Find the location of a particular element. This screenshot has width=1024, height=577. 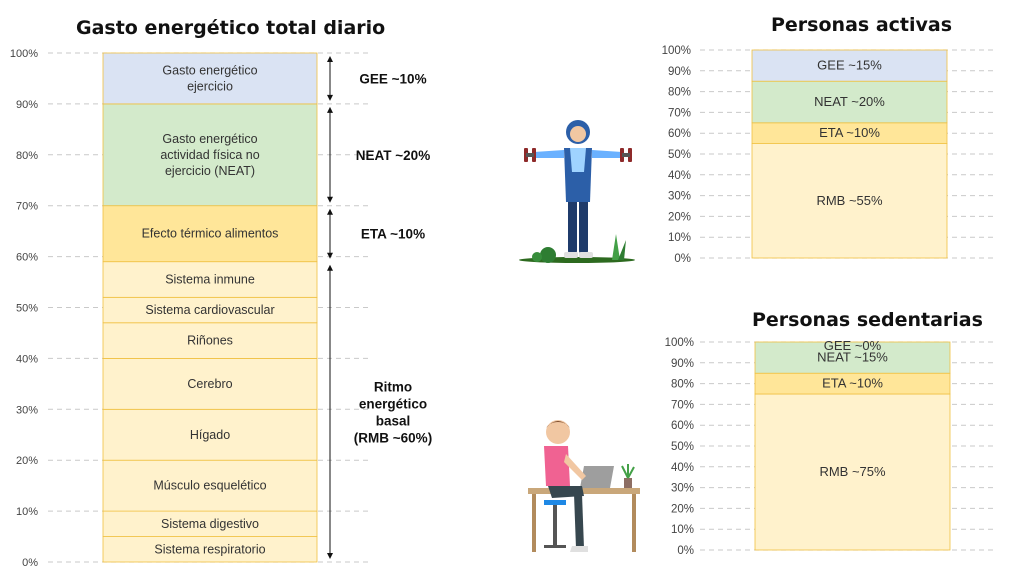

total-segment-label: Sistema inmune is located at coordinates (210, 280).